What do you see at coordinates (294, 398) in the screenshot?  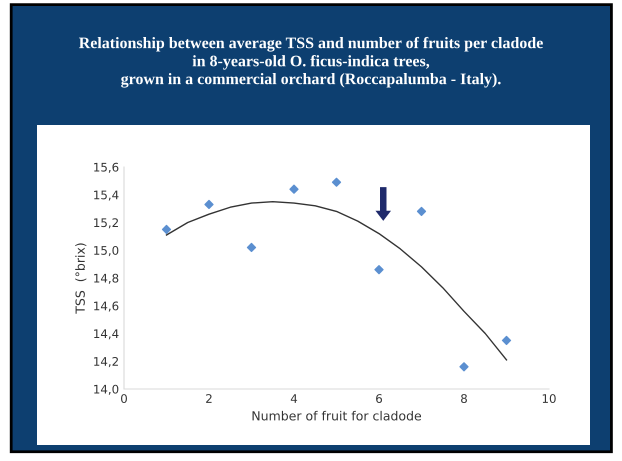 I see `x-tick-label: 4` at bounding box center [294, 398].